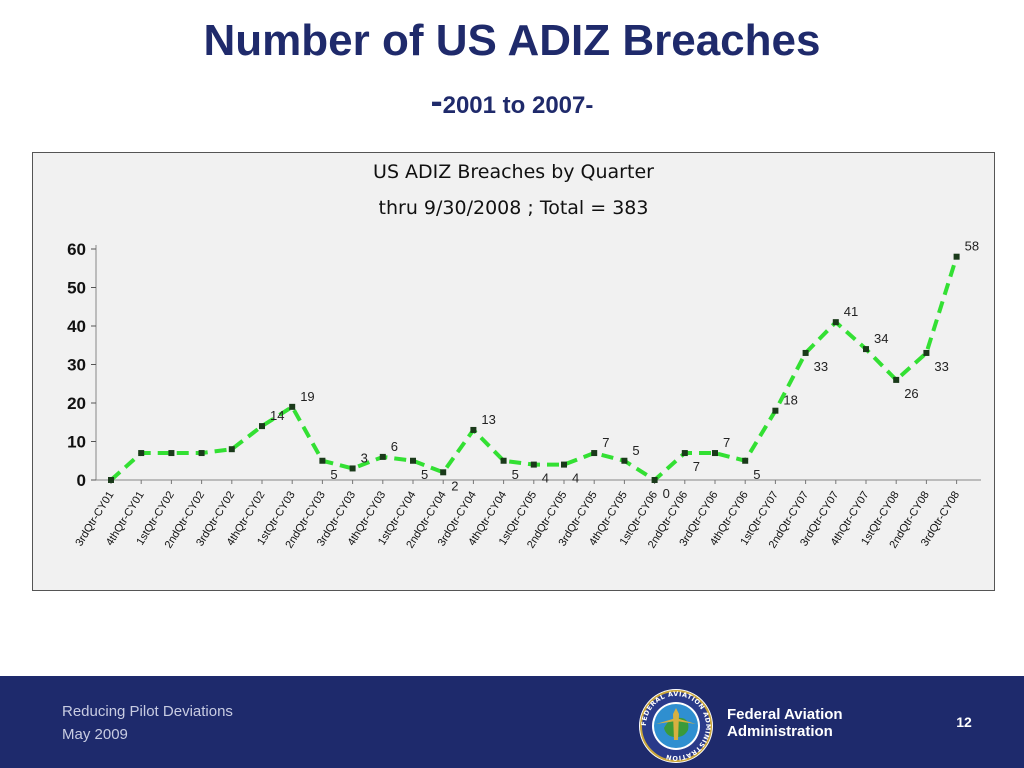  What do you see at coordinates (851, 311) in the screenshot?
I see `data-label: 41` at bounding box center [851, 311].